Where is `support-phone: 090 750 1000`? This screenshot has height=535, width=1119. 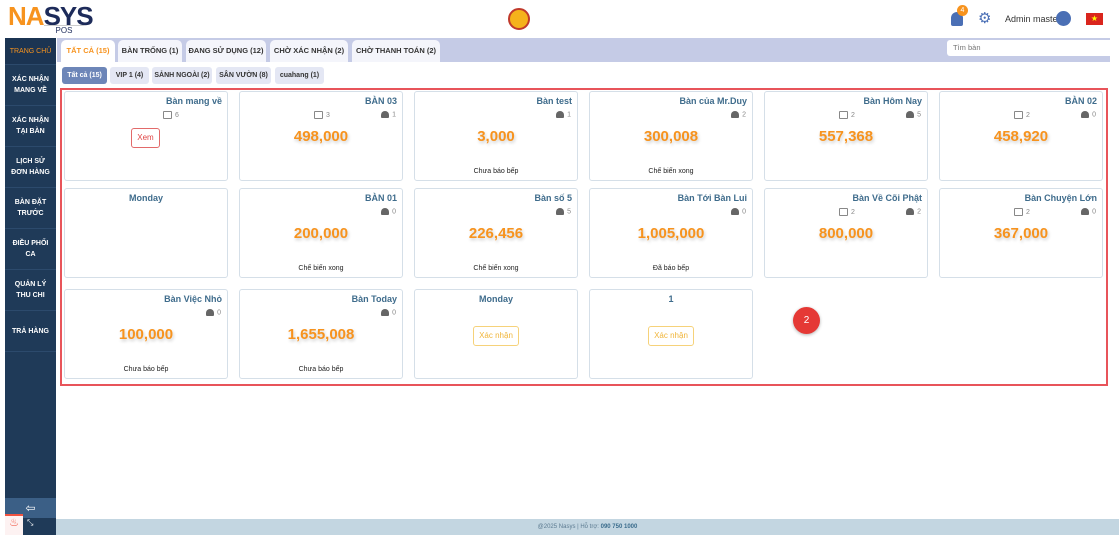 support-phone: 090 750 1000 is located at coordinates (619, 527).